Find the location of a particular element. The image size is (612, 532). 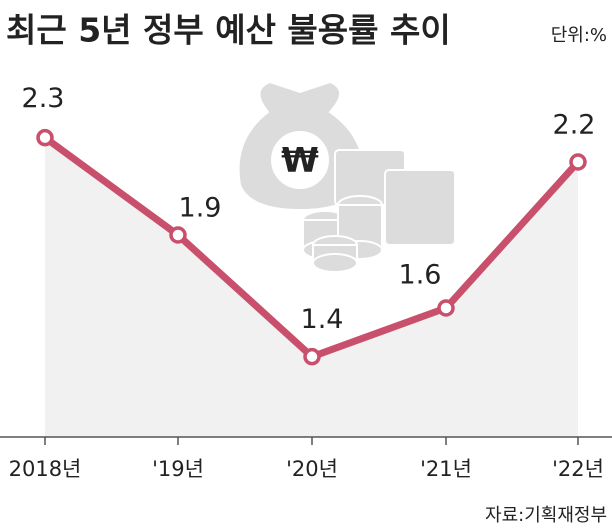

unit-label: 단위:% is located at coordinates (579, 35).